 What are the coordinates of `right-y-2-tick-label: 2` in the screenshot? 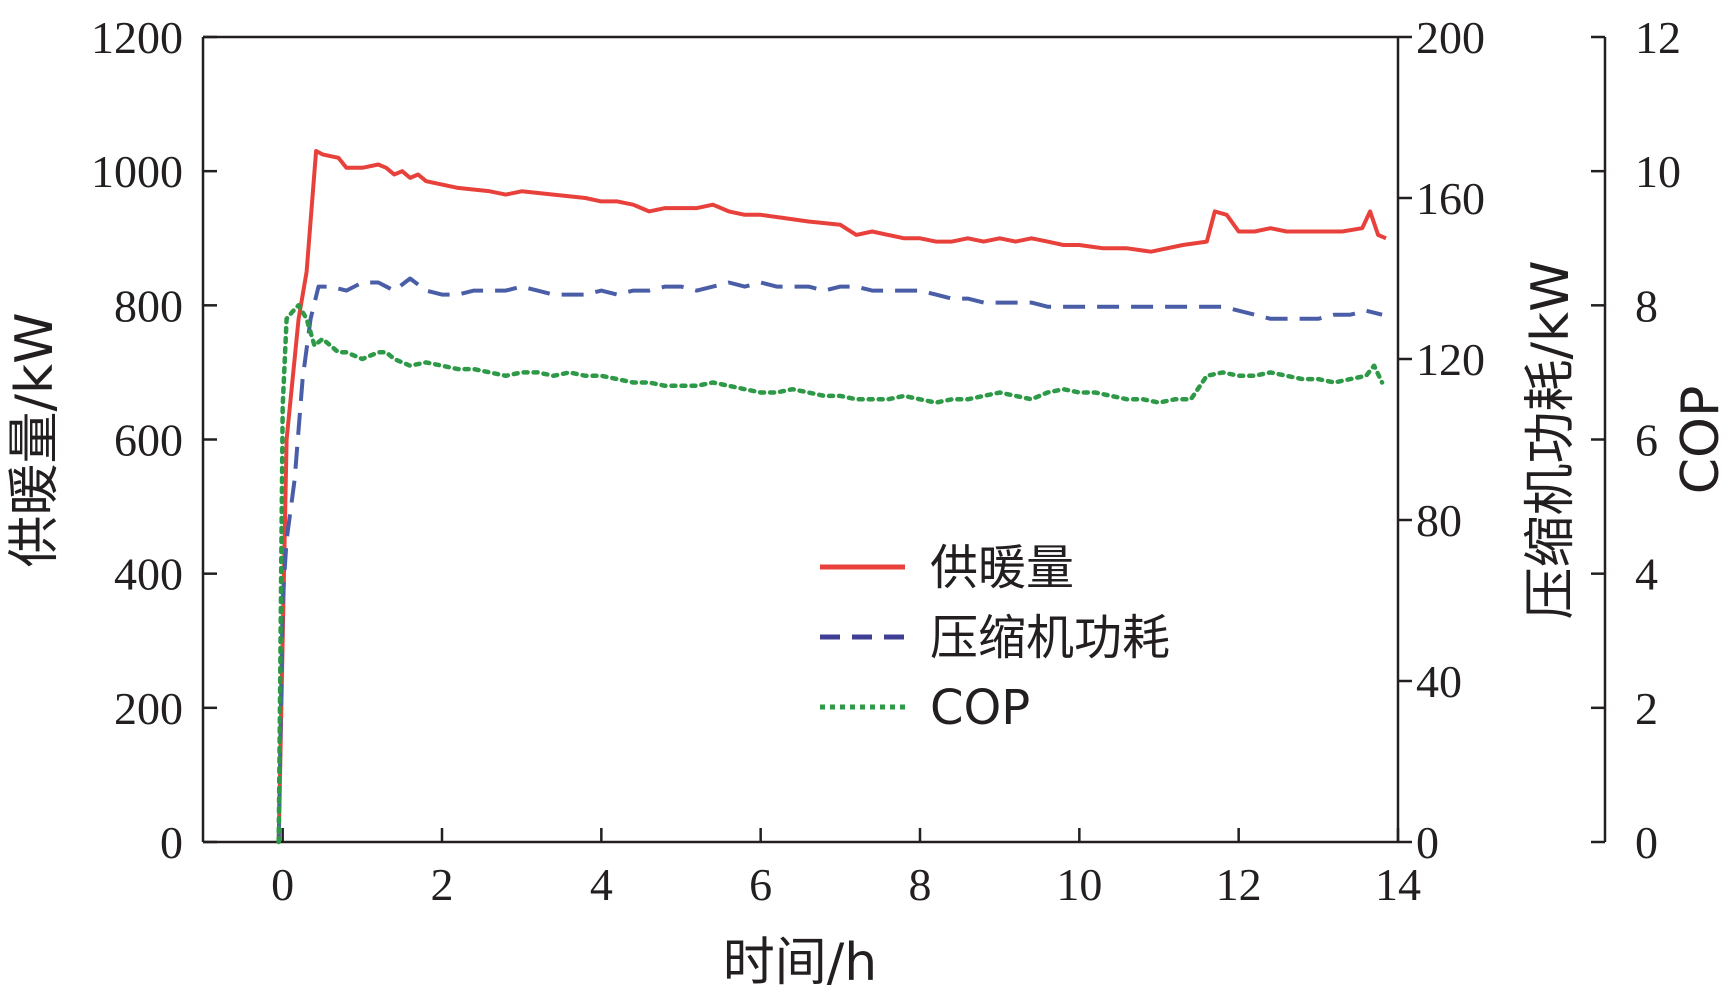 It's located at (1646, 708).